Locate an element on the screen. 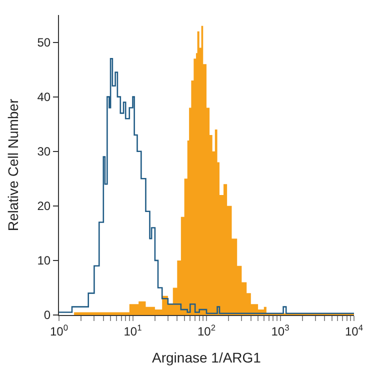 This screenshot has height=375, width=375. x-tick-label: 10$^{4}$ is located at coordinates (354, 330).